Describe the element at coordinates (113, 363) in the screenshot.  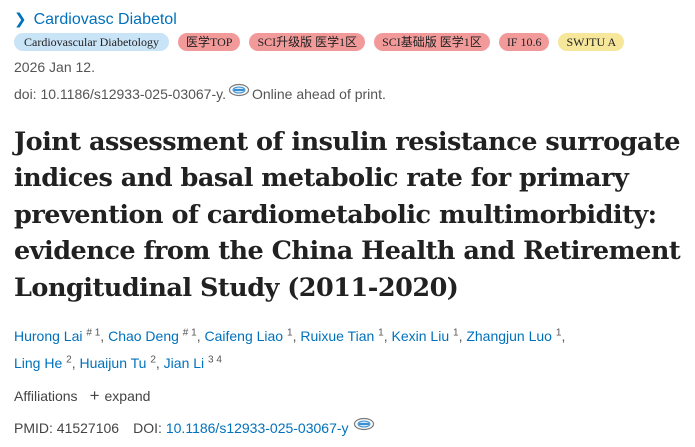
I see `author-link: Huaijun Tu` at that location.